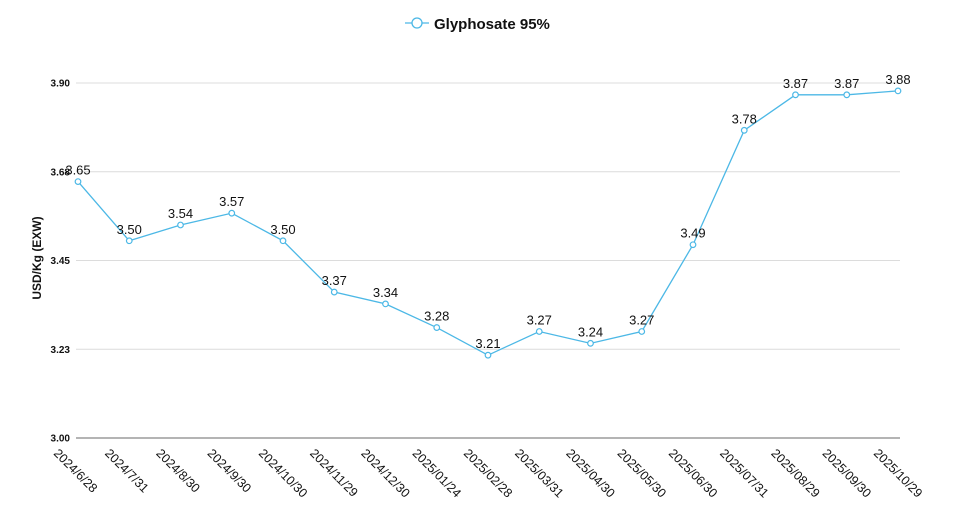 The image size is (963, 524). I want to click on data-label: 3.88, so click(897, 79).